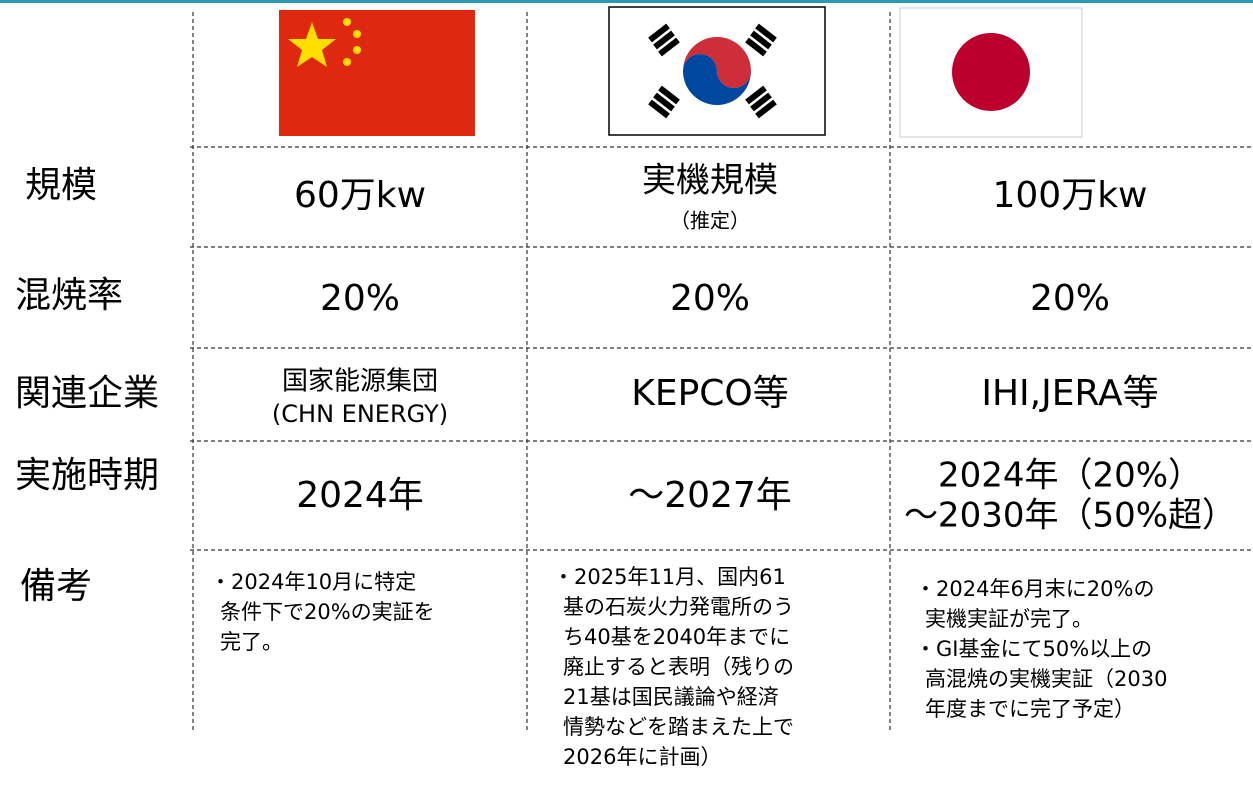 The height and width of the screenshot is (800, 1253). Describe the element at coordinates (360, 414) in the screenshot. I see `cell-text: (CHN ENERGY)` at that location.